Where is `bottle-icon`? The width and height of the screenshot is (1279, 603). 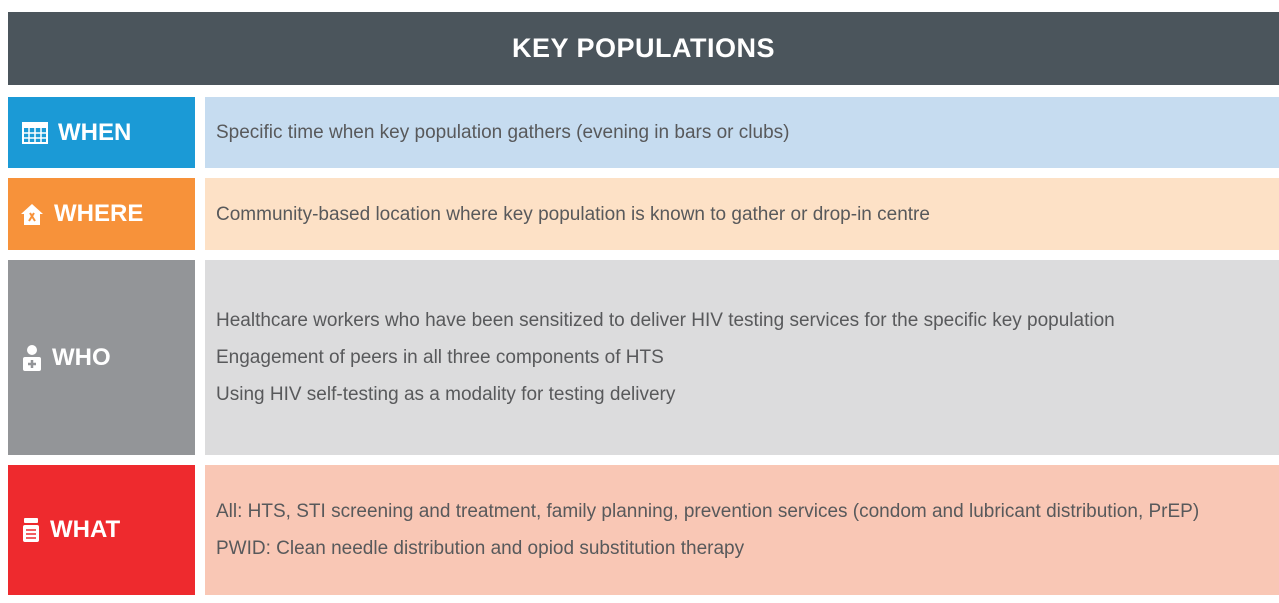 bottle-icon is located at coordinates (31, 530).